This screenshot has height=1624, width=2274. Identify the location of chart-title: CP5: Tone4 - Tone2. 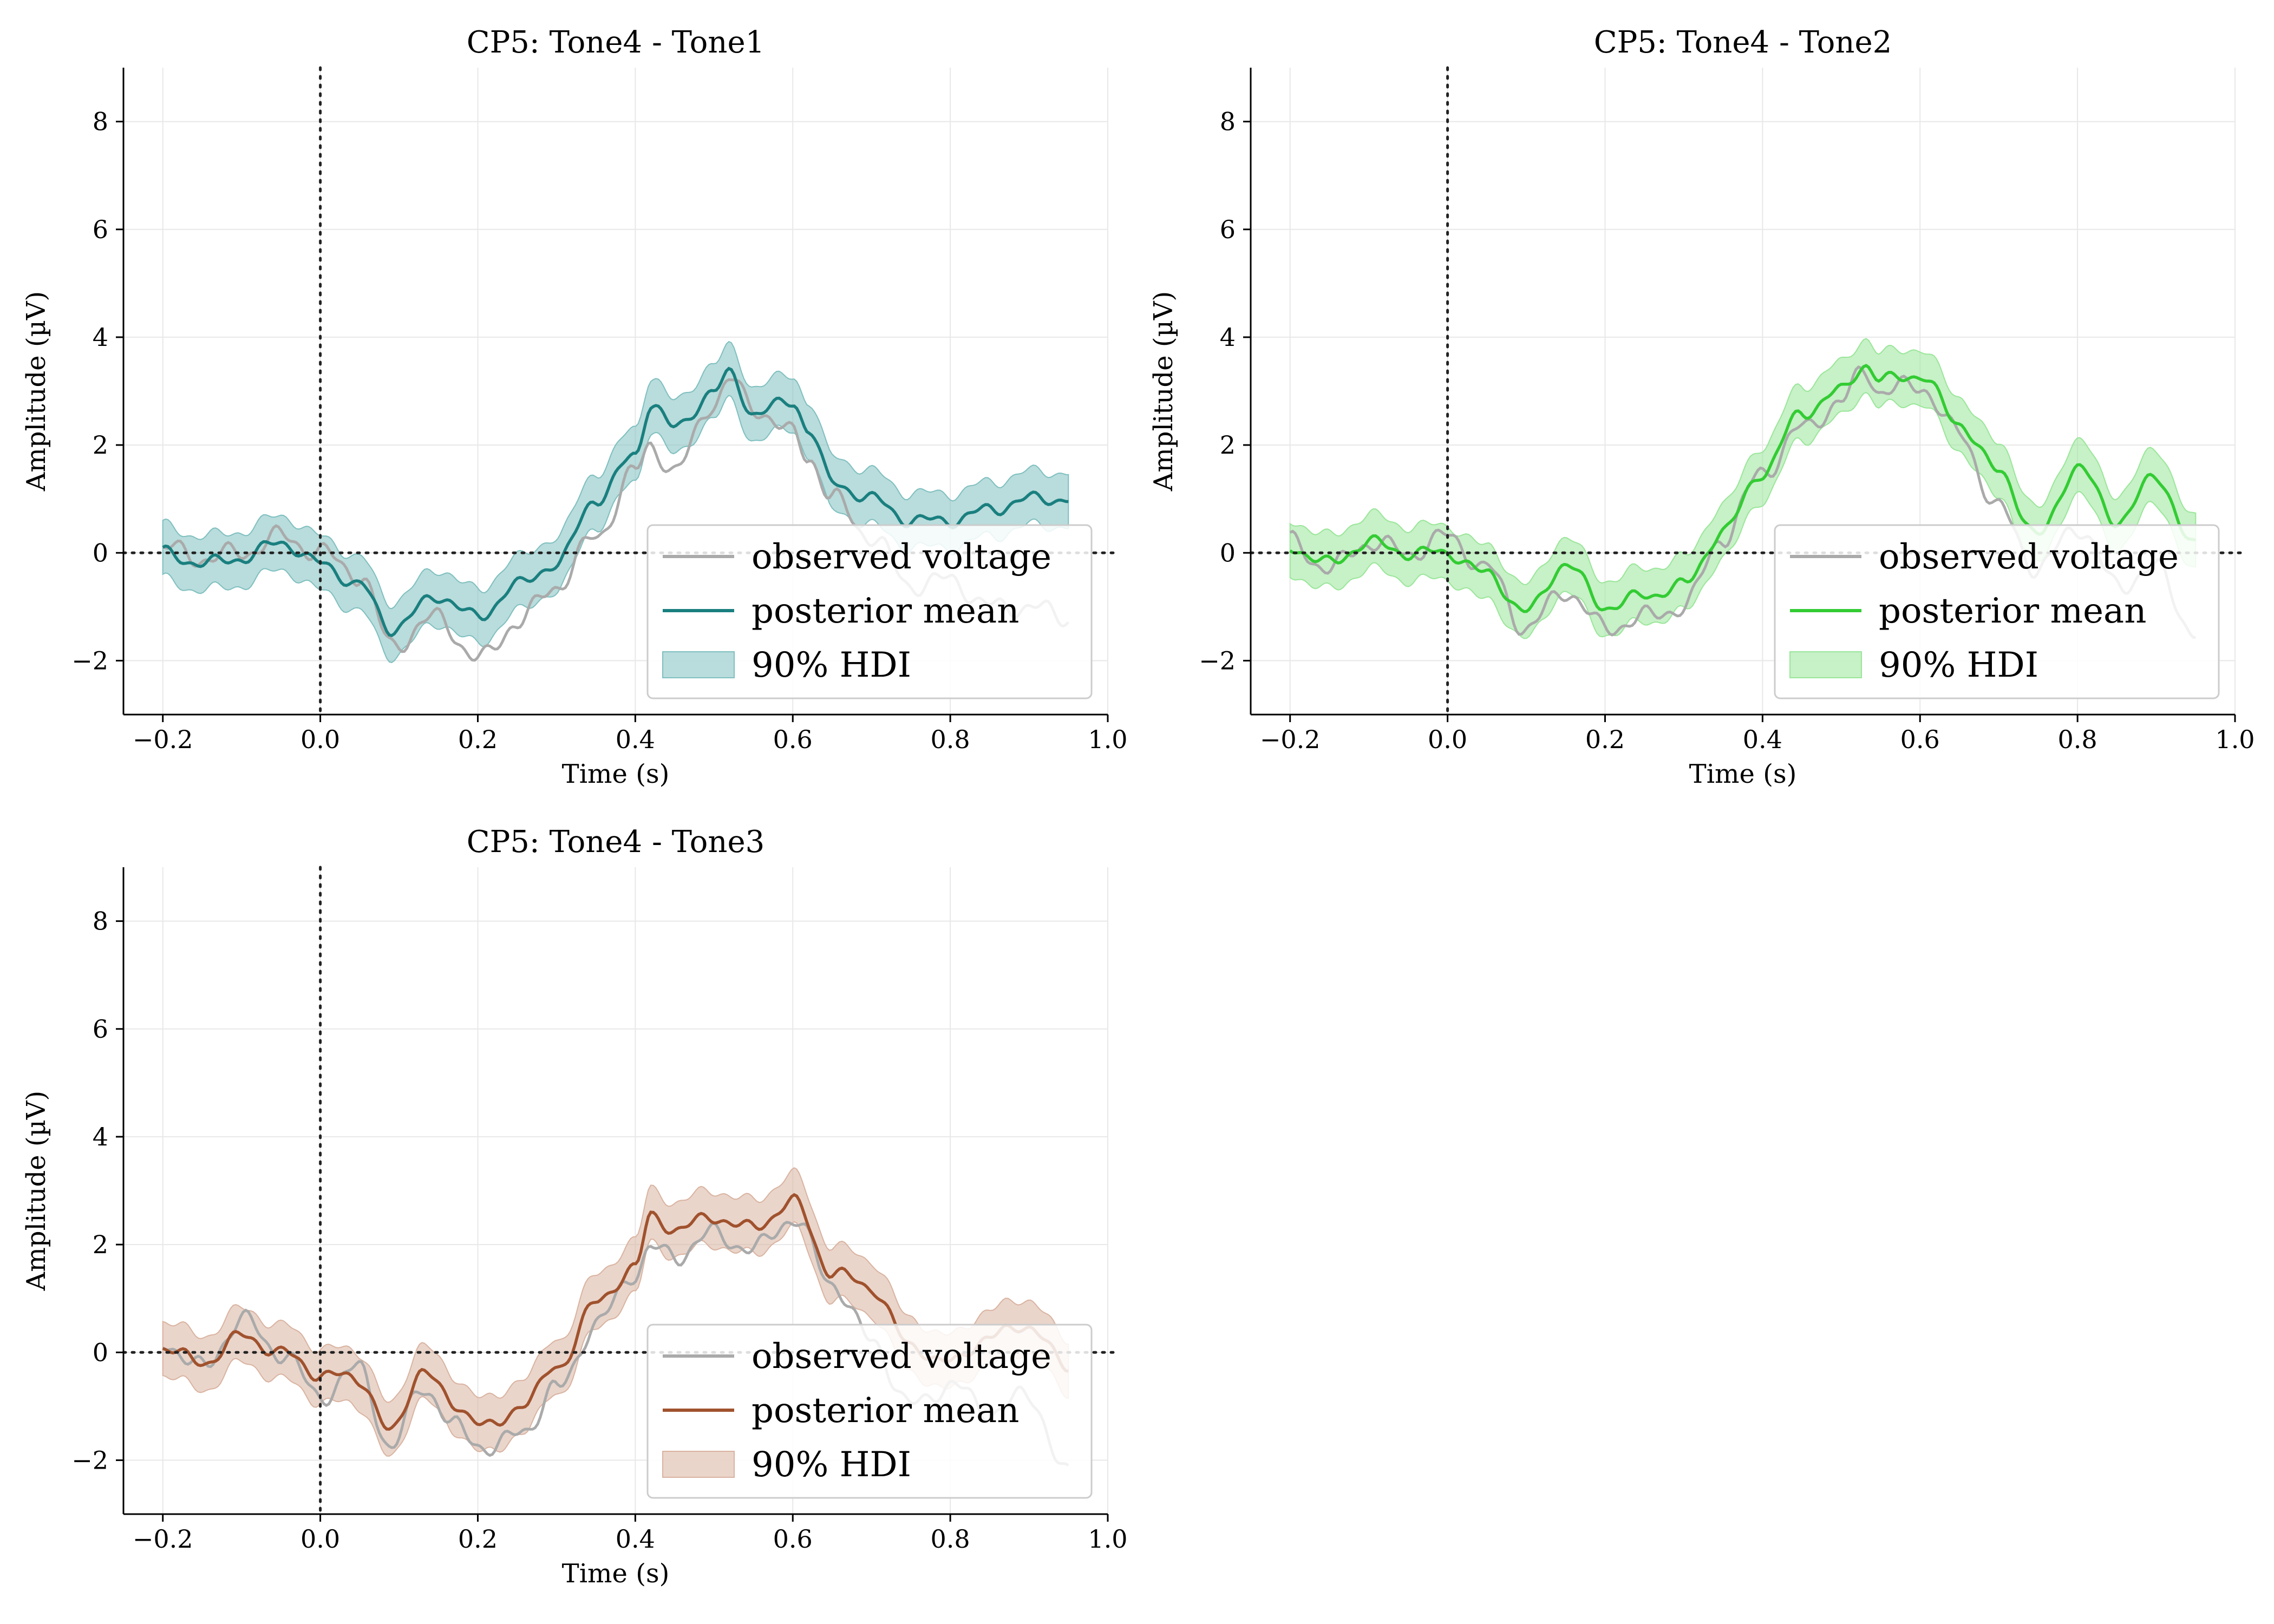
(1743, 42).